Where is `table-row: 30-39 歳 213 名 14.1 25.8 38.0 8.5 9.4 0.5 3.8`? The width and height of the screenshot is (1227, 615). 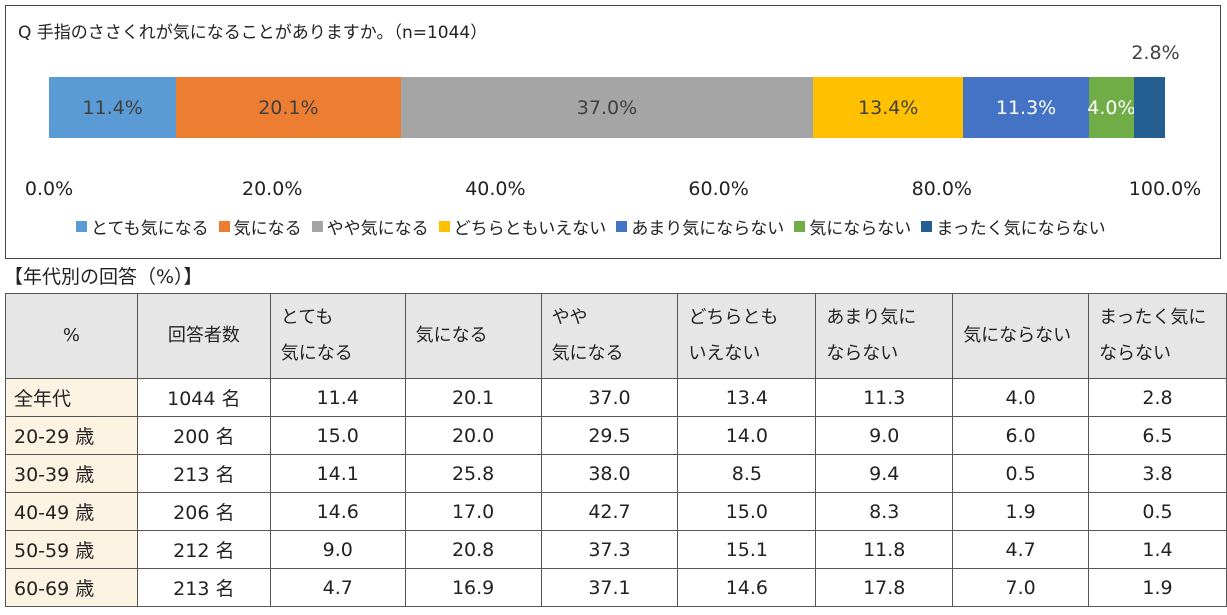 table-row: 30-39 歳 213 名 14.1 25.8 38.0 8.5 9.4 0.5 3.8 is located at coordinates (616, 473).